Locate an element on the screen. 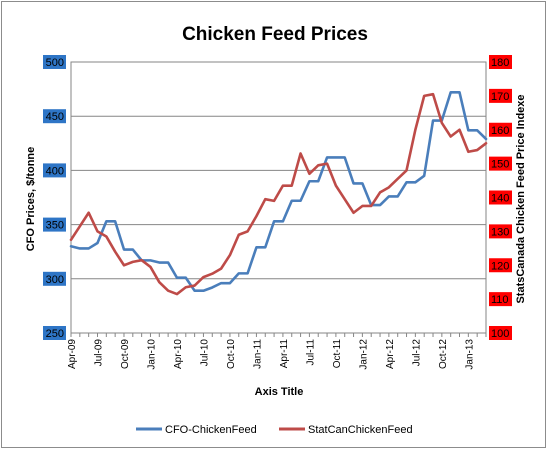 This screenshot has height=451, width=549. x-tick-label: Oct-12 is located at coordinates (443, 354).